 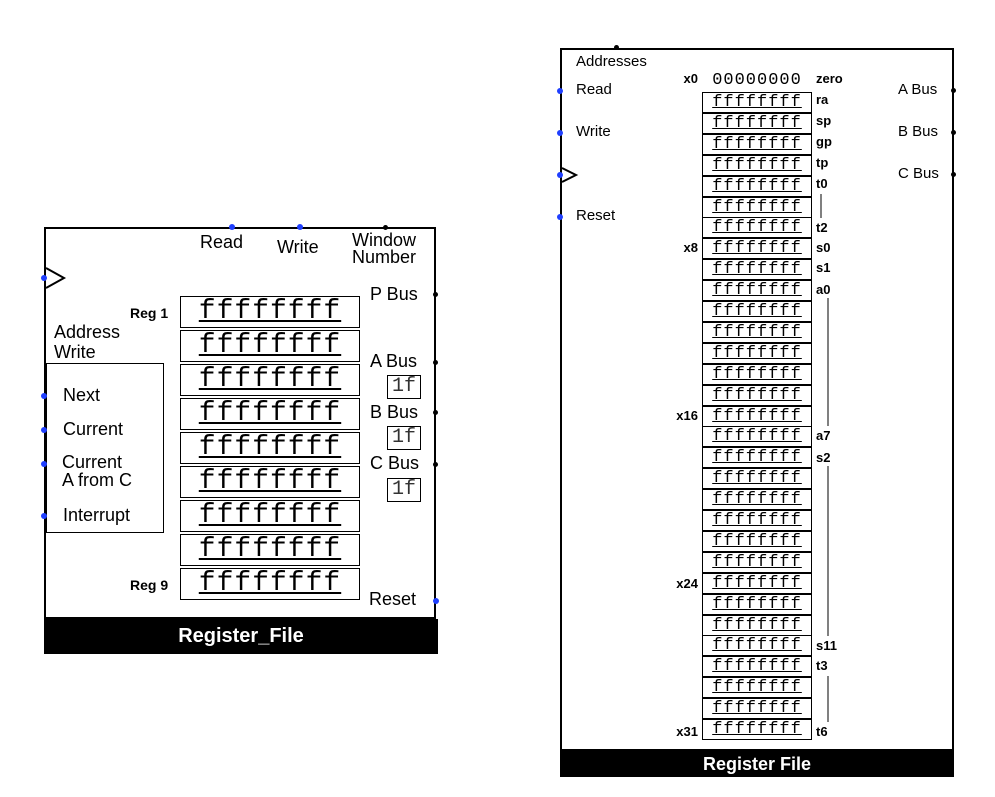 What do you see at coordinates (822, 227) in the screenshot?
I see `abi-t2-label: t2` at bounding box center [822, 227].